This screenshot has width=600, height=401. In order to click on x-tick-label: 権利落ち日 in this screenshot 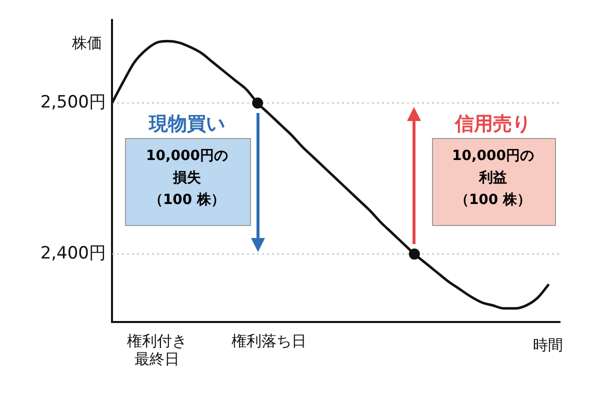, I will do `click(268, 341)`.